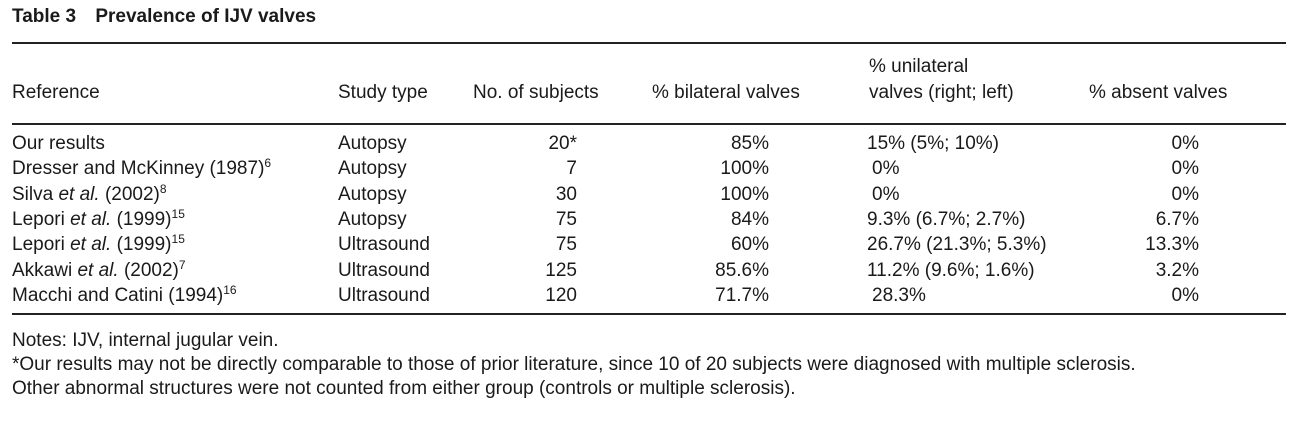 The image size is (1310, 425). Describe the element at coordinates (574, 341) in the screenshot. I see `notes-line: Notes: IJV, internal jugular vein.` at that location.